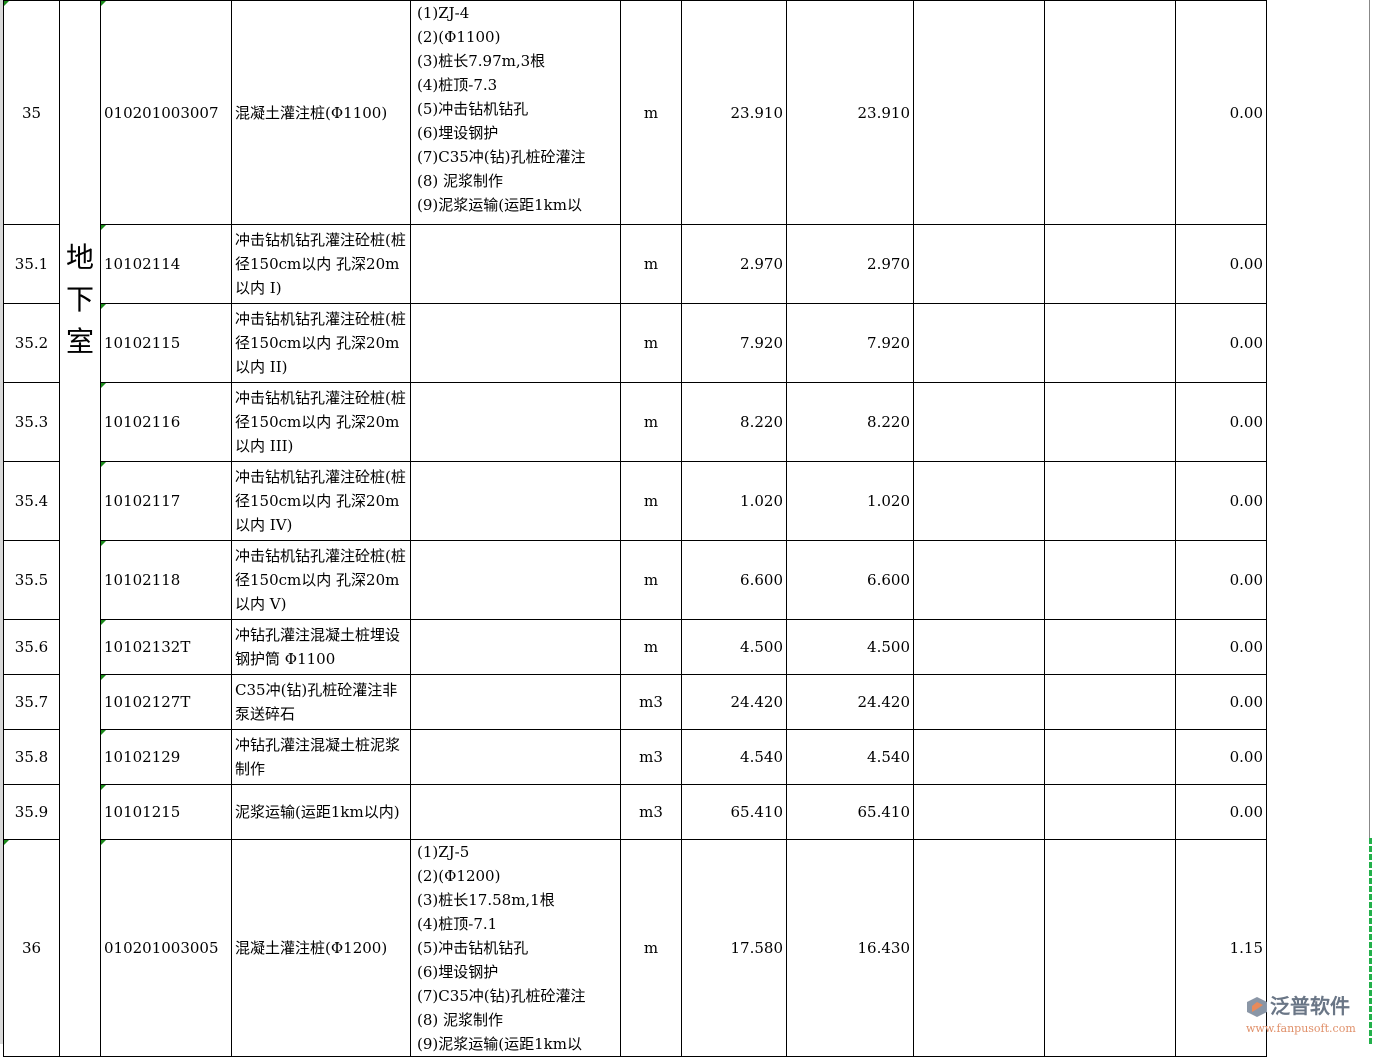 This screenshot has height=1057, width=1373. I want to click on cell-item-no: 35.5, so click(31, 580).